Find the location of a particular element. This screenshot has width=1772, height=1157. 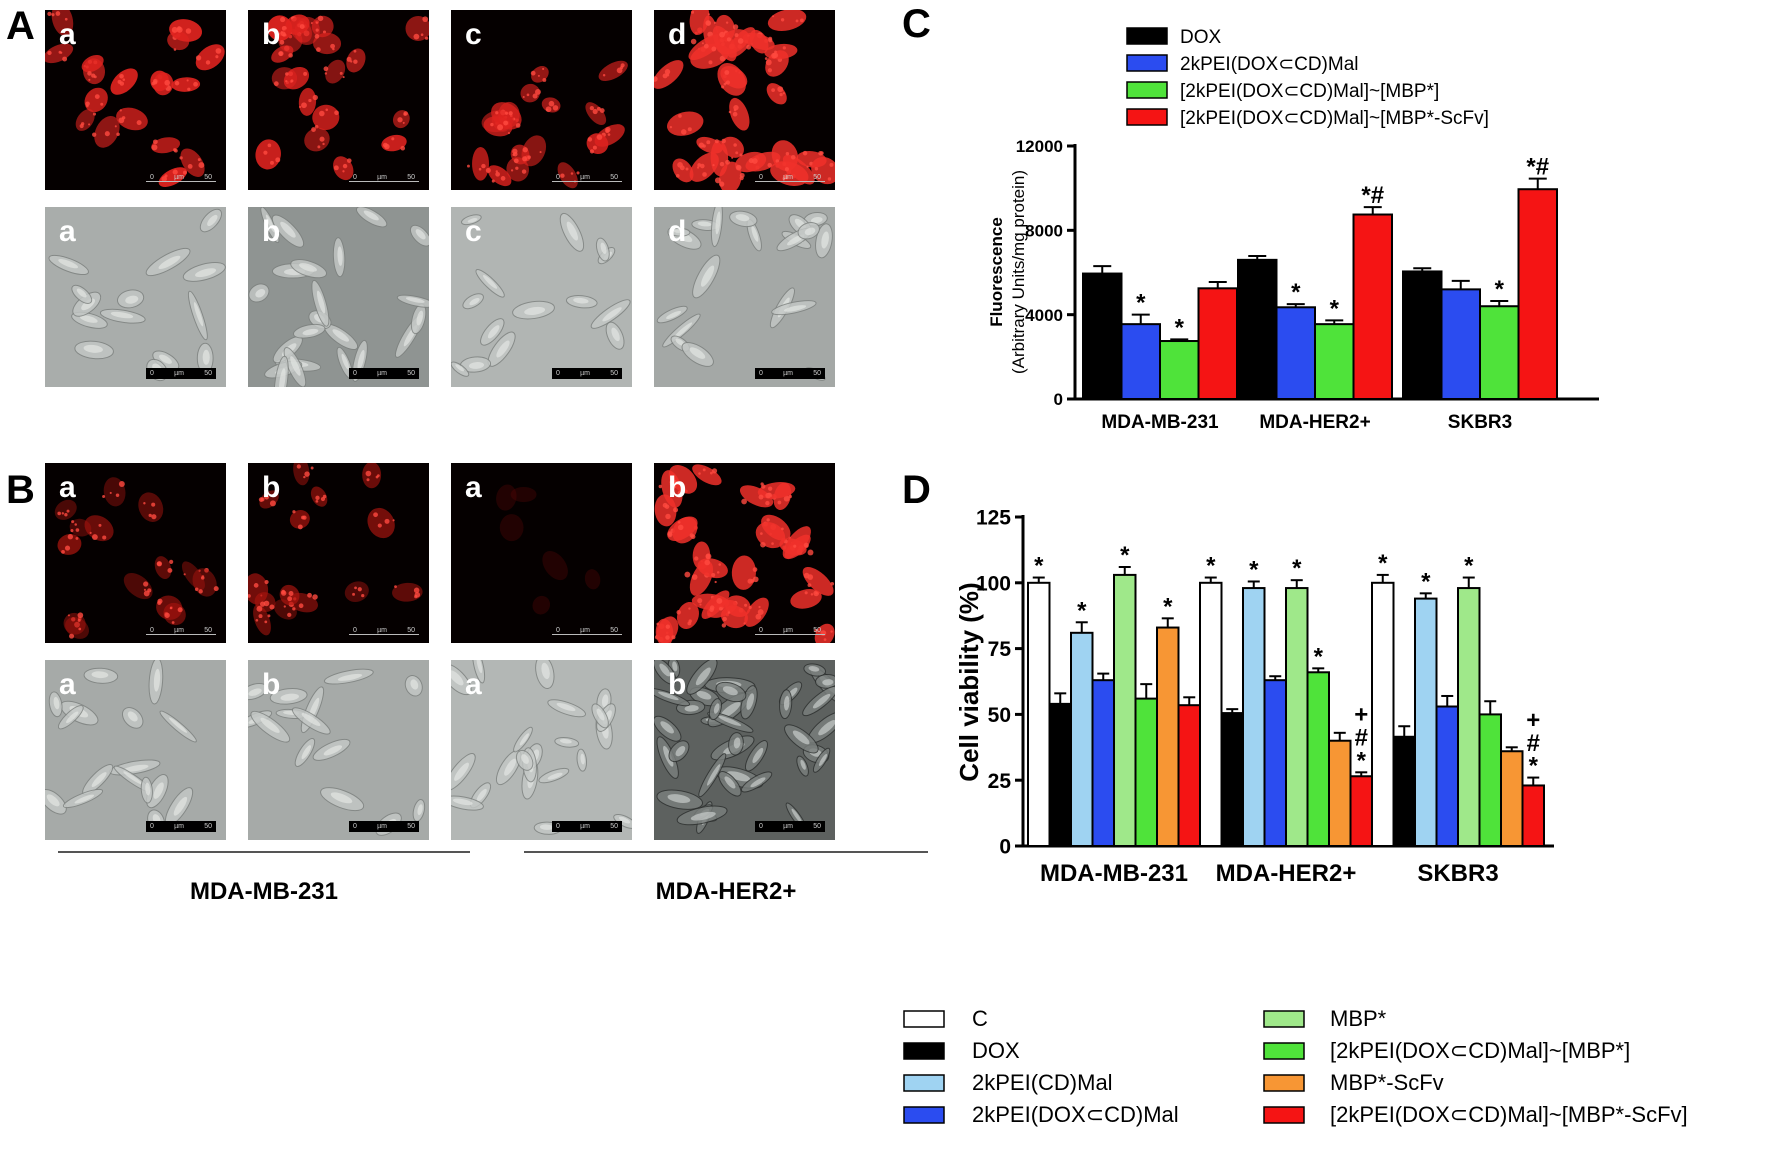

panel-a-letter: A is located at coordinates (20, 26).